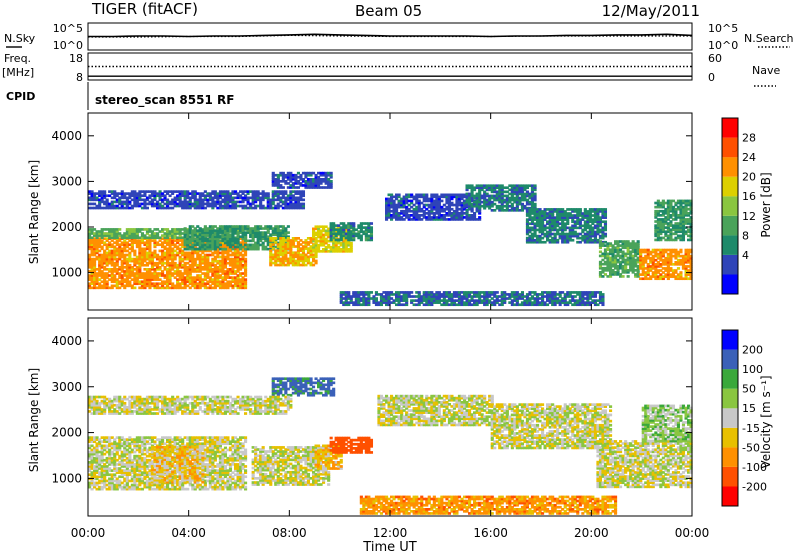 This screenshot has height=558, width=800. Describe the element at coordinates (388, 11) in the screenshot. I see `beam-label: Beam 05` at that location.